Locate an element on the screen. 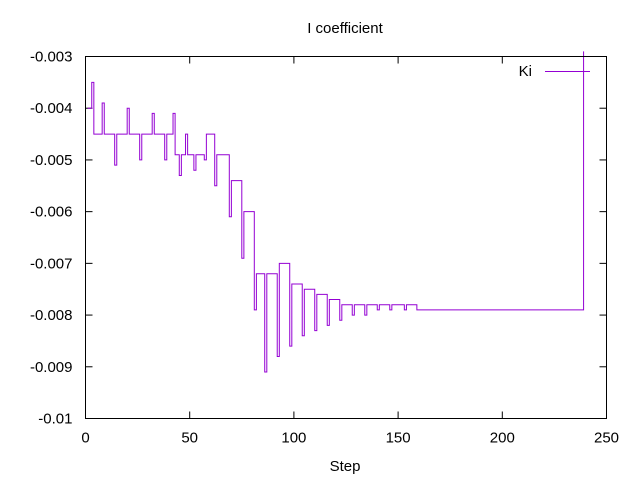 Image resolution: width=640 pixels, height=480 pixels. y-tick-label: -0.007 is located at coordinates (51, 263).